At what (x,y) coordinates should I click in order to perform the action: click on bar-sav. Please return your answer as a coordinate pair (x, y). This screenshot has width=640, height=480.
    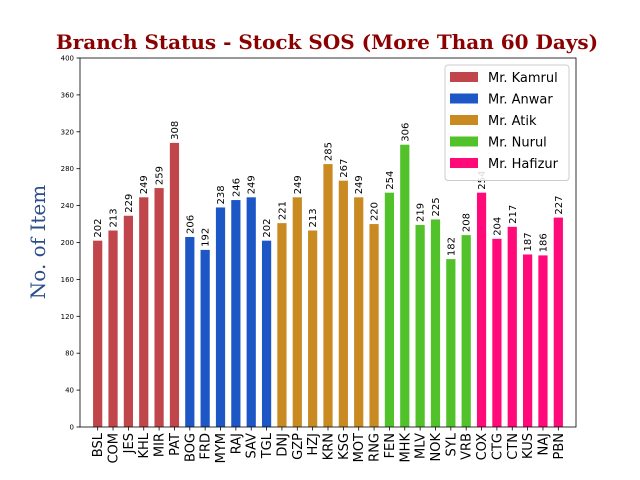
    Looking at the image, I should click on (251, 312).